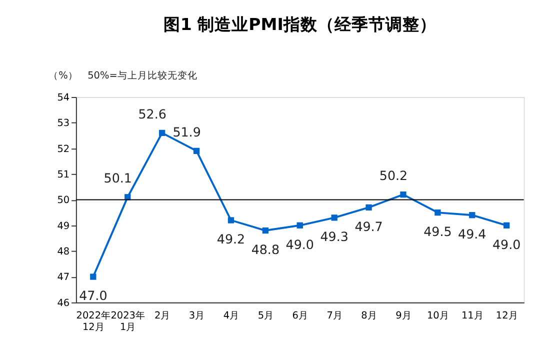  What do you see at coordinates (63, 174) in the screenshot?
I see `y-tick-label: 51` at bounding box center [63, 174].